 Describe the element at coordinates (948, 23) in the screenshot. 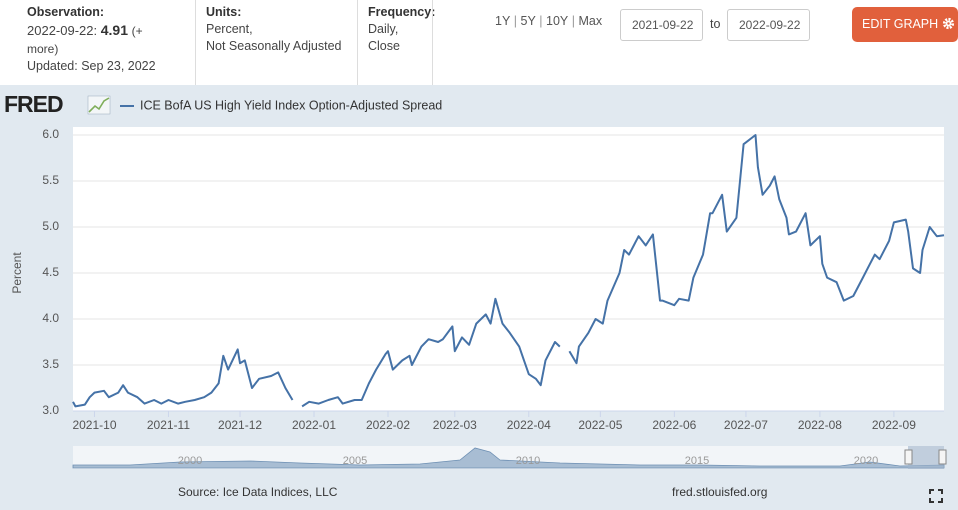

I see `gear-icon` at that location.